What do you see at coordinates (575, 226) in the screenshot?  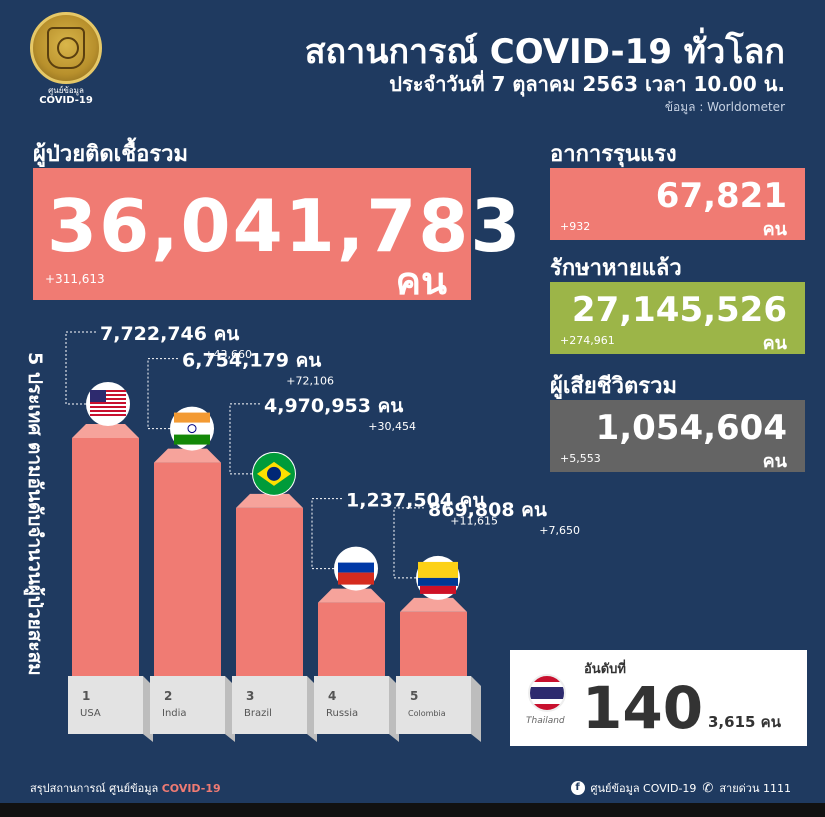 I see `critical-delta: +932` at bounding box center [575, 226].